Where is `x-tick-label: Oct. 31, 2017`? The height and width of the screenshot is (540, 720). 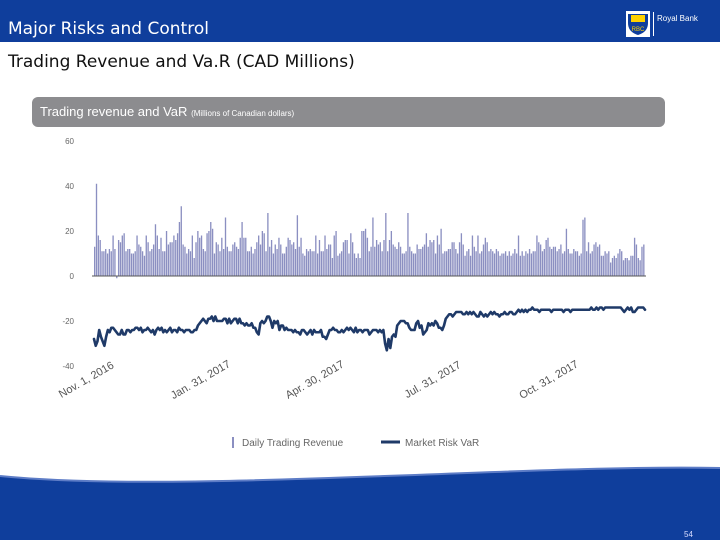 x-tick-label: Oct. 31, 2017 is located at coordinates (548, 379).